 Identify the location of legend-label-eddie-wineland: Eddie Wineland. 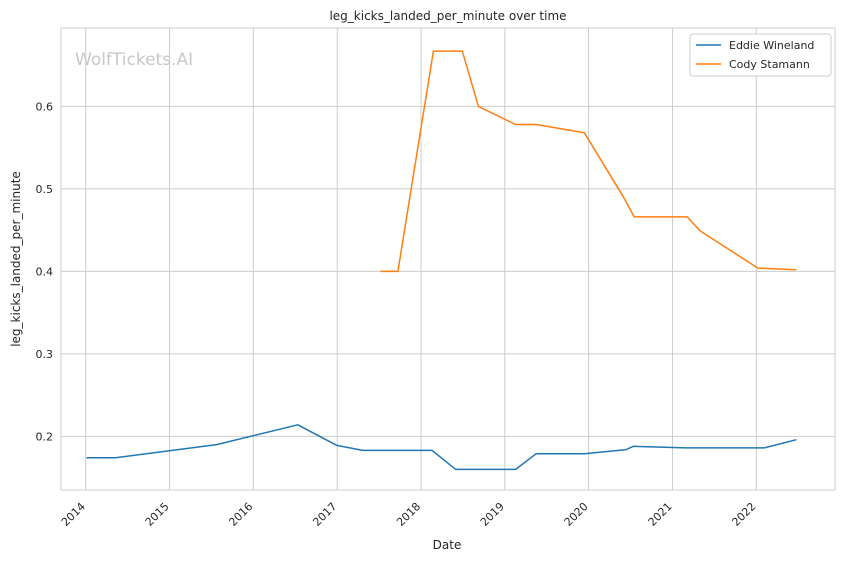
(771, 45).